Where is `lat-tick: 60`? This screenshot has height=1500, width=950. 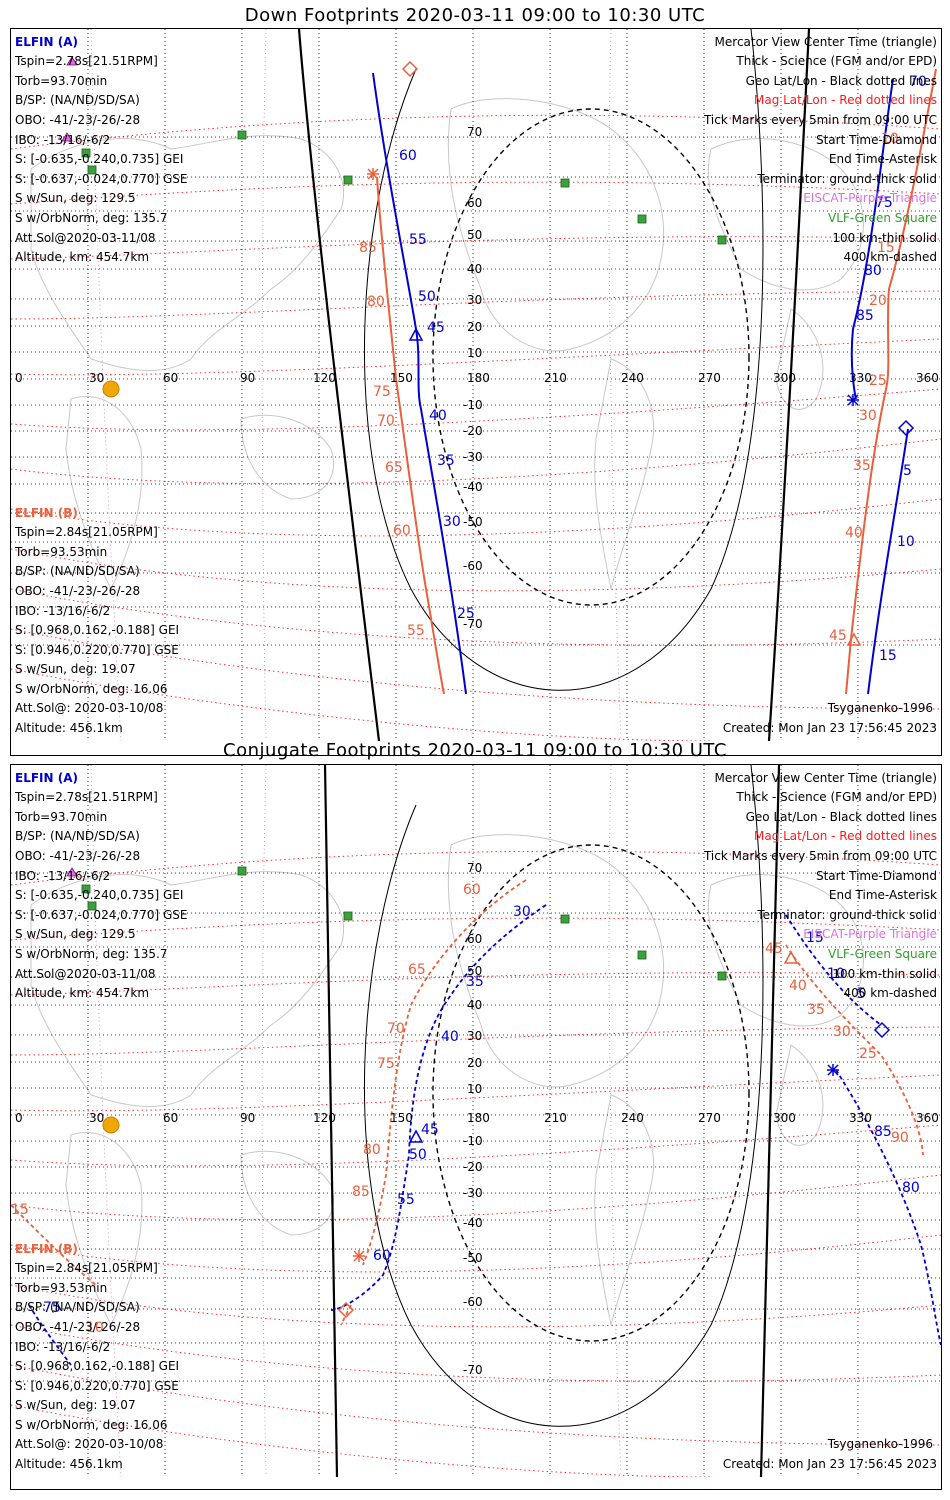 lat-tick: 60 is located at coordinates (475, 203).